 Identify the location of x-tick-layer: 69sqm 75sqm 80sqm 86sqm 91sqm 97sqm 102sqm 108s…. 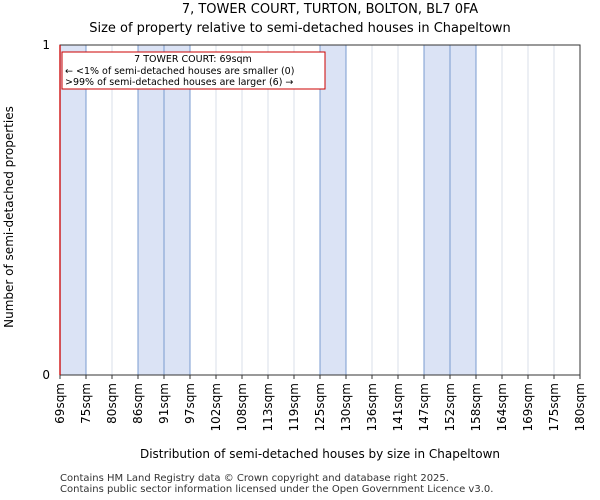
(320, 403).